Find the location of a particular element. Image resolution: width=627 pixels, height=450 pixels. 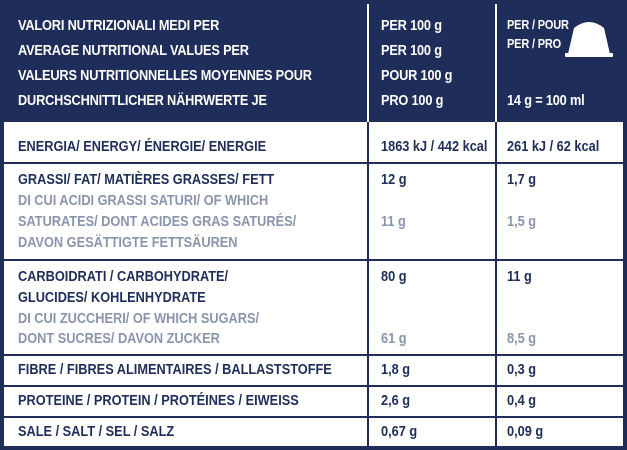

header-label-it: VALORI NUTRIZIONALI MEDI PER is located at coordinates (119, 26).